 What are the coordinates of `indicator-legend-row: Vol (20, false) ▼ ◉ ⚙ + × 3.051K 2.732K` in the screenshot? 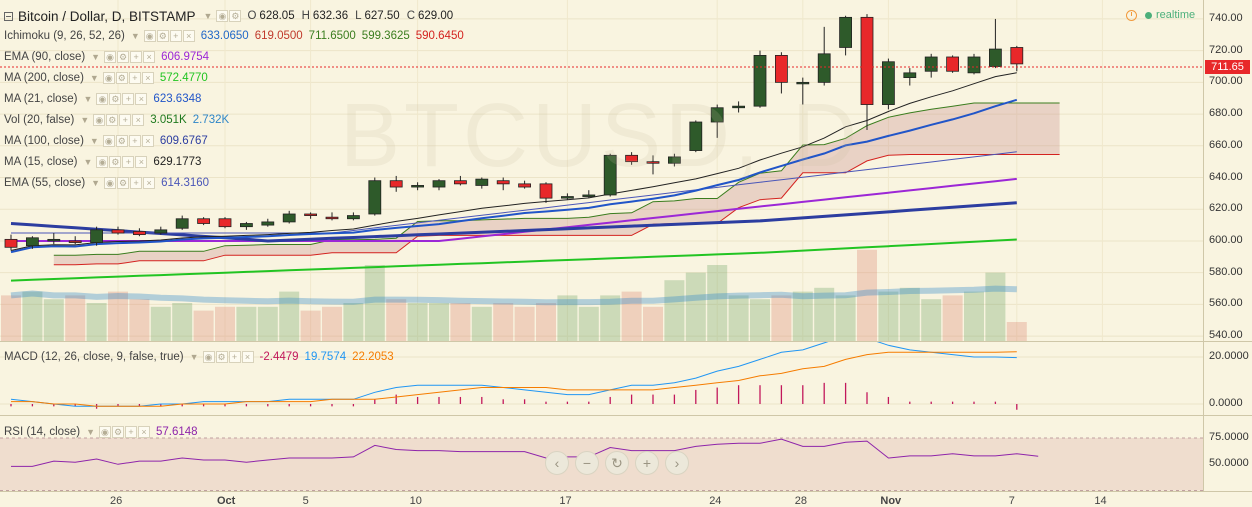 It's located at (119, 120).